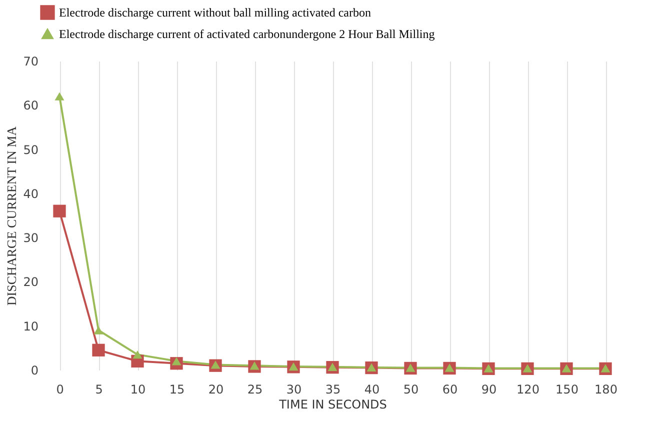 The width and height of the screenshot is (648, 431). I want to click on x-tick-label: 60, so click(450, 389).